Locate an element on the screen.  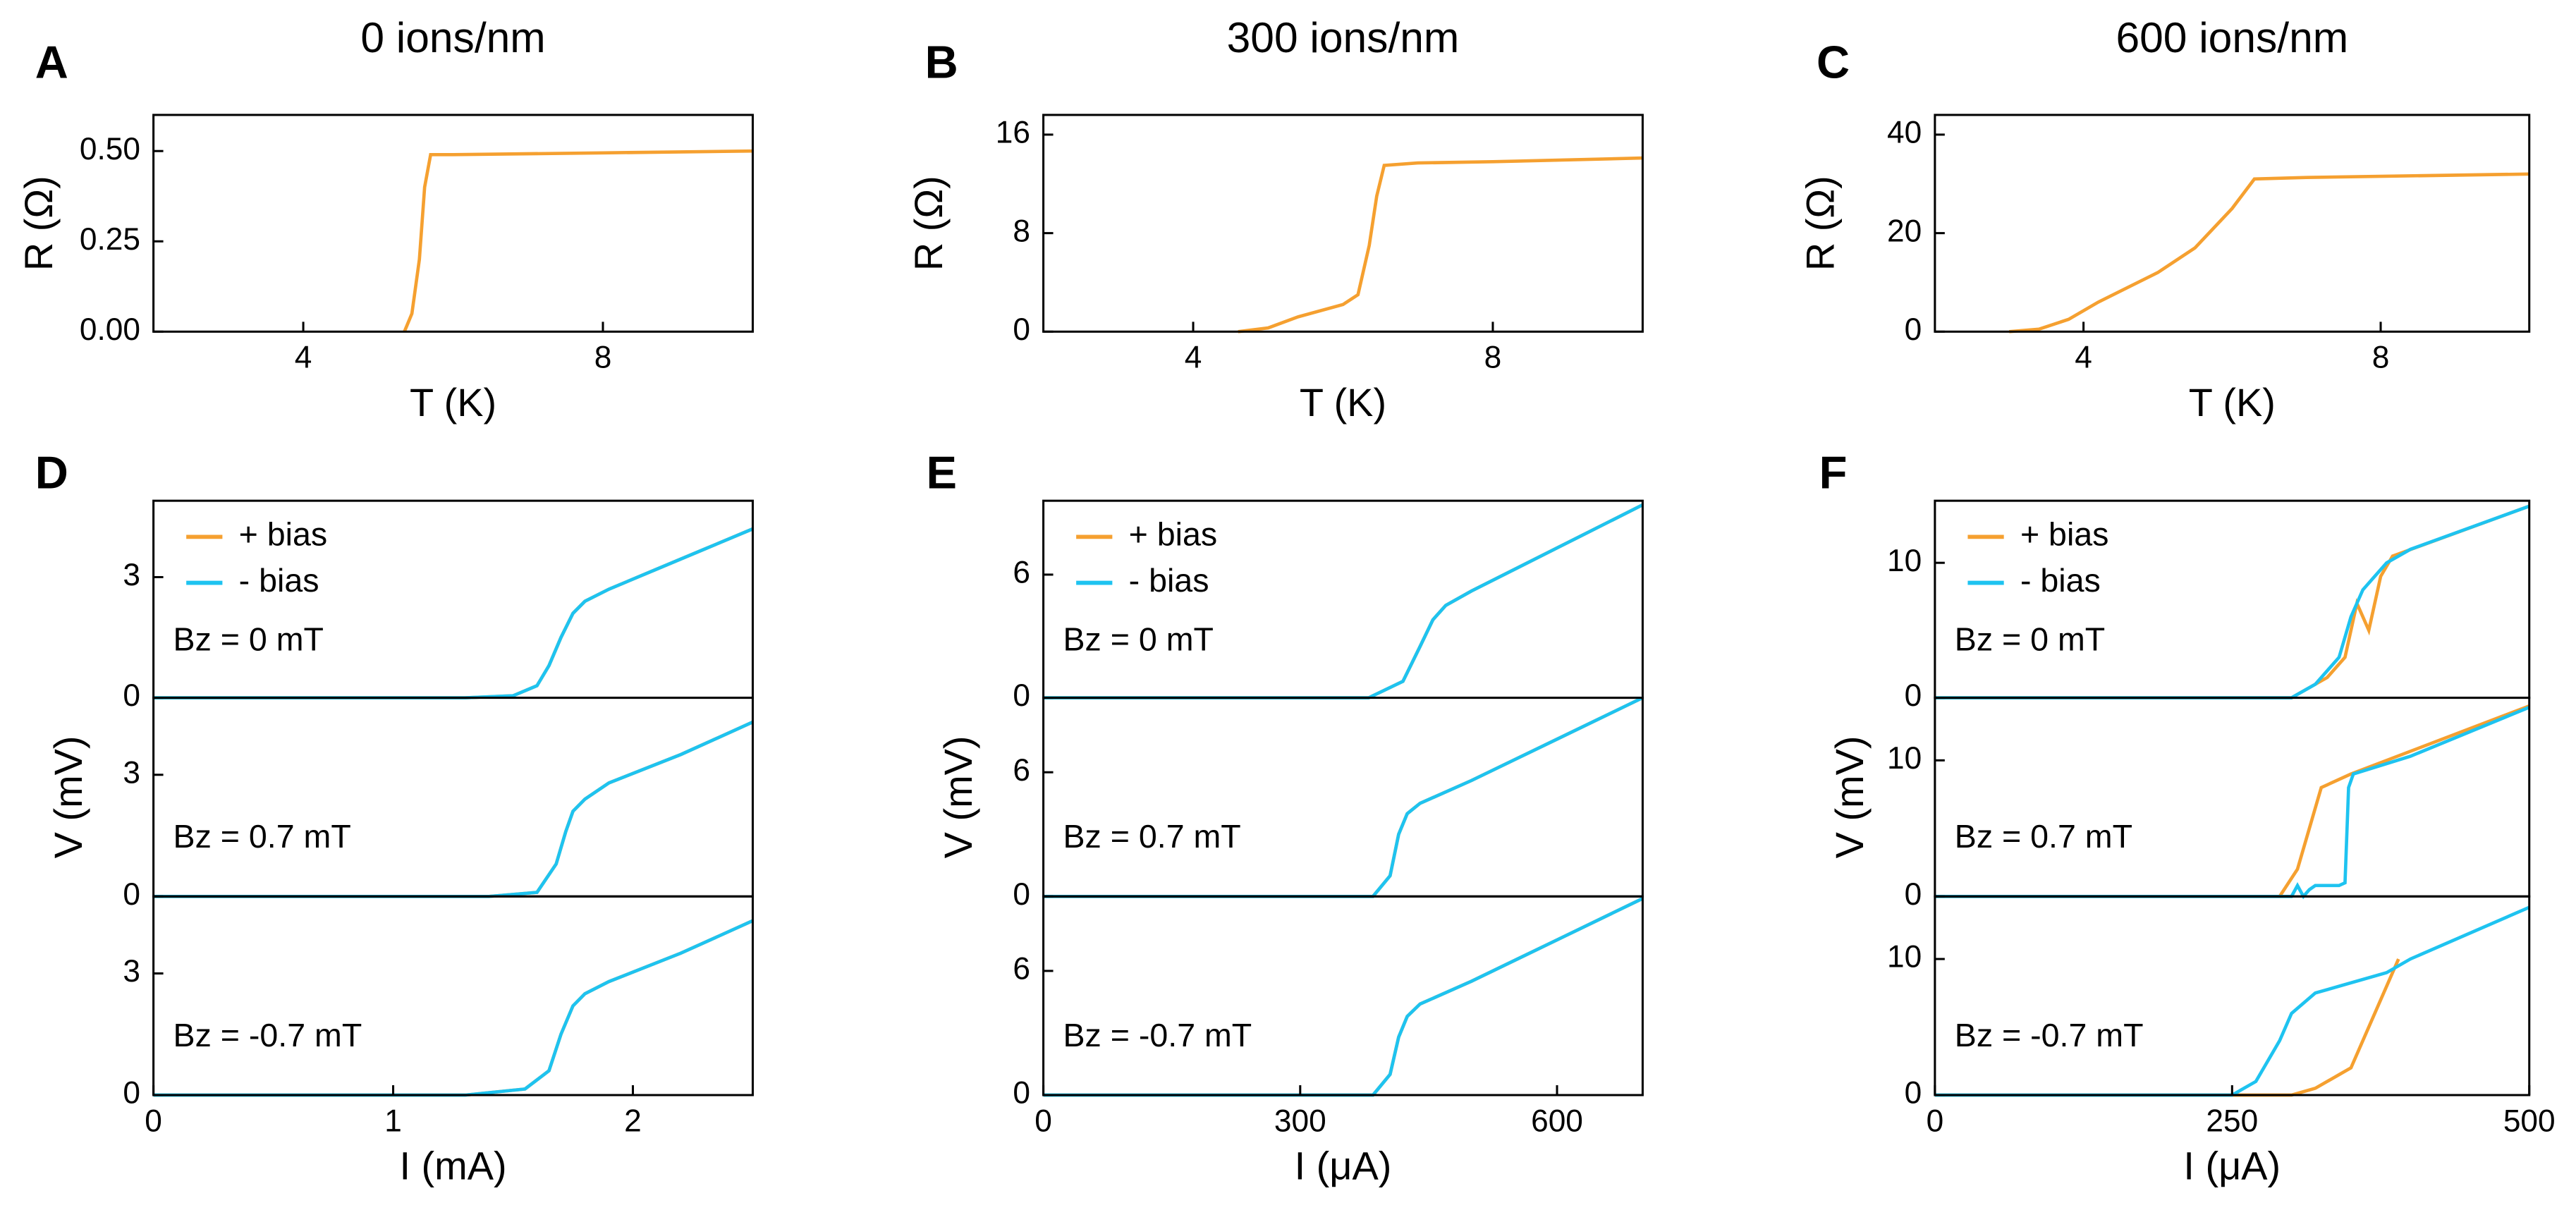
y-tick-label: 0.00 is located at coordinates (110, 330).